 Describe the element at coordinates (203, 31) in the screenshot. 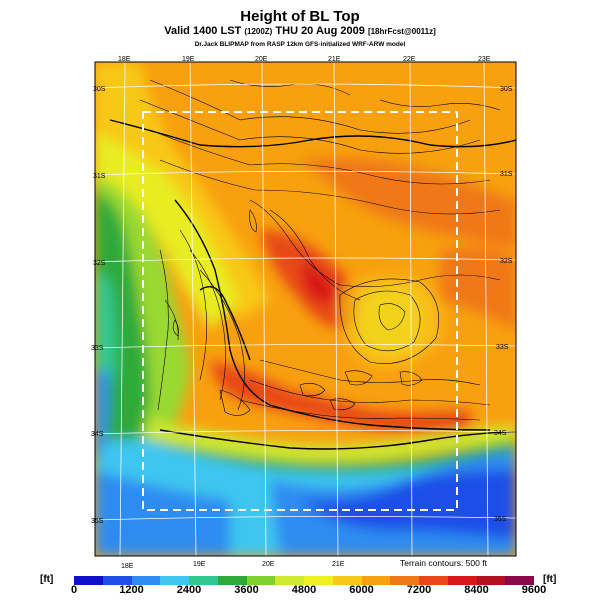

I see `valid-time: Valid 1400 LST` at that location.